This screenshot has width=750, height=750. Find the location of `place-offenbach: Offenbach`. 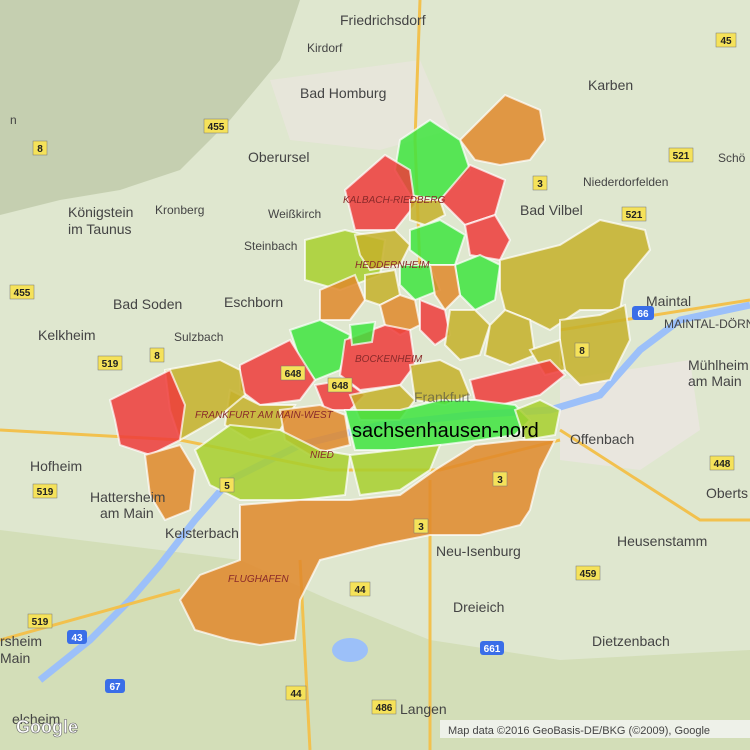

place-offenbach: Offenbach is located at coordinates (602, 439).